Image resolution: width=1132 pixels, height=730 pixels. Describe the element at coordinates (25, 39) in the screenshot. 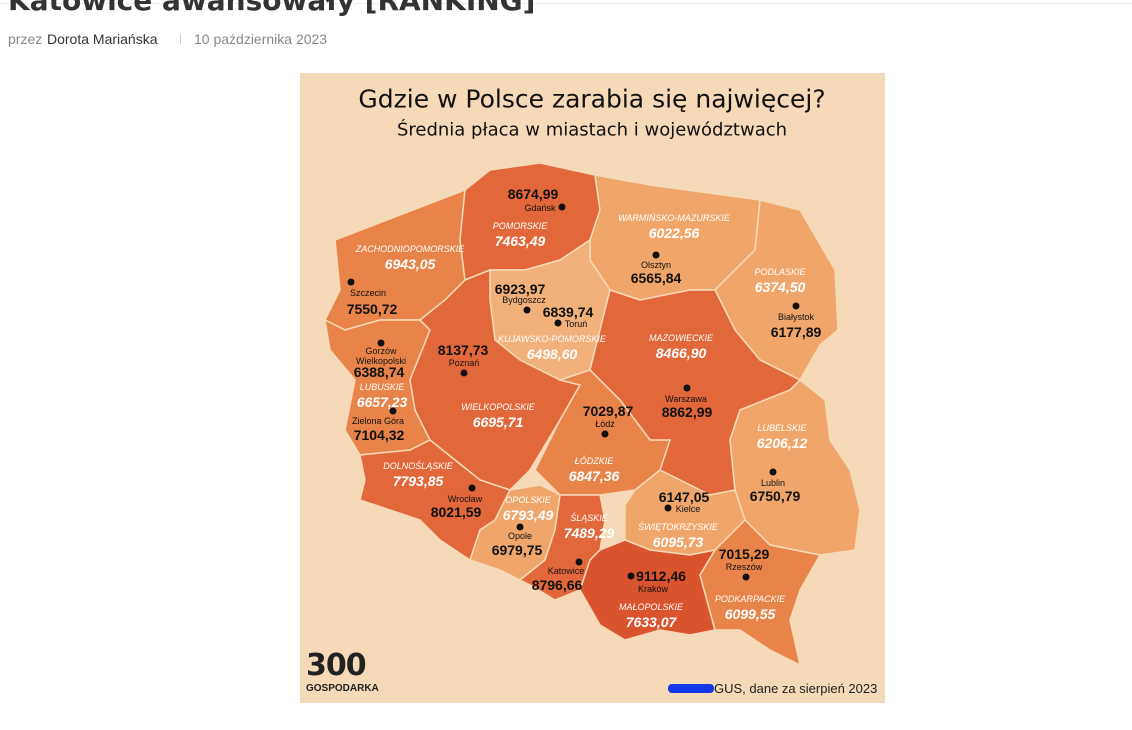

I see `byline-prefix: przez` at that location.